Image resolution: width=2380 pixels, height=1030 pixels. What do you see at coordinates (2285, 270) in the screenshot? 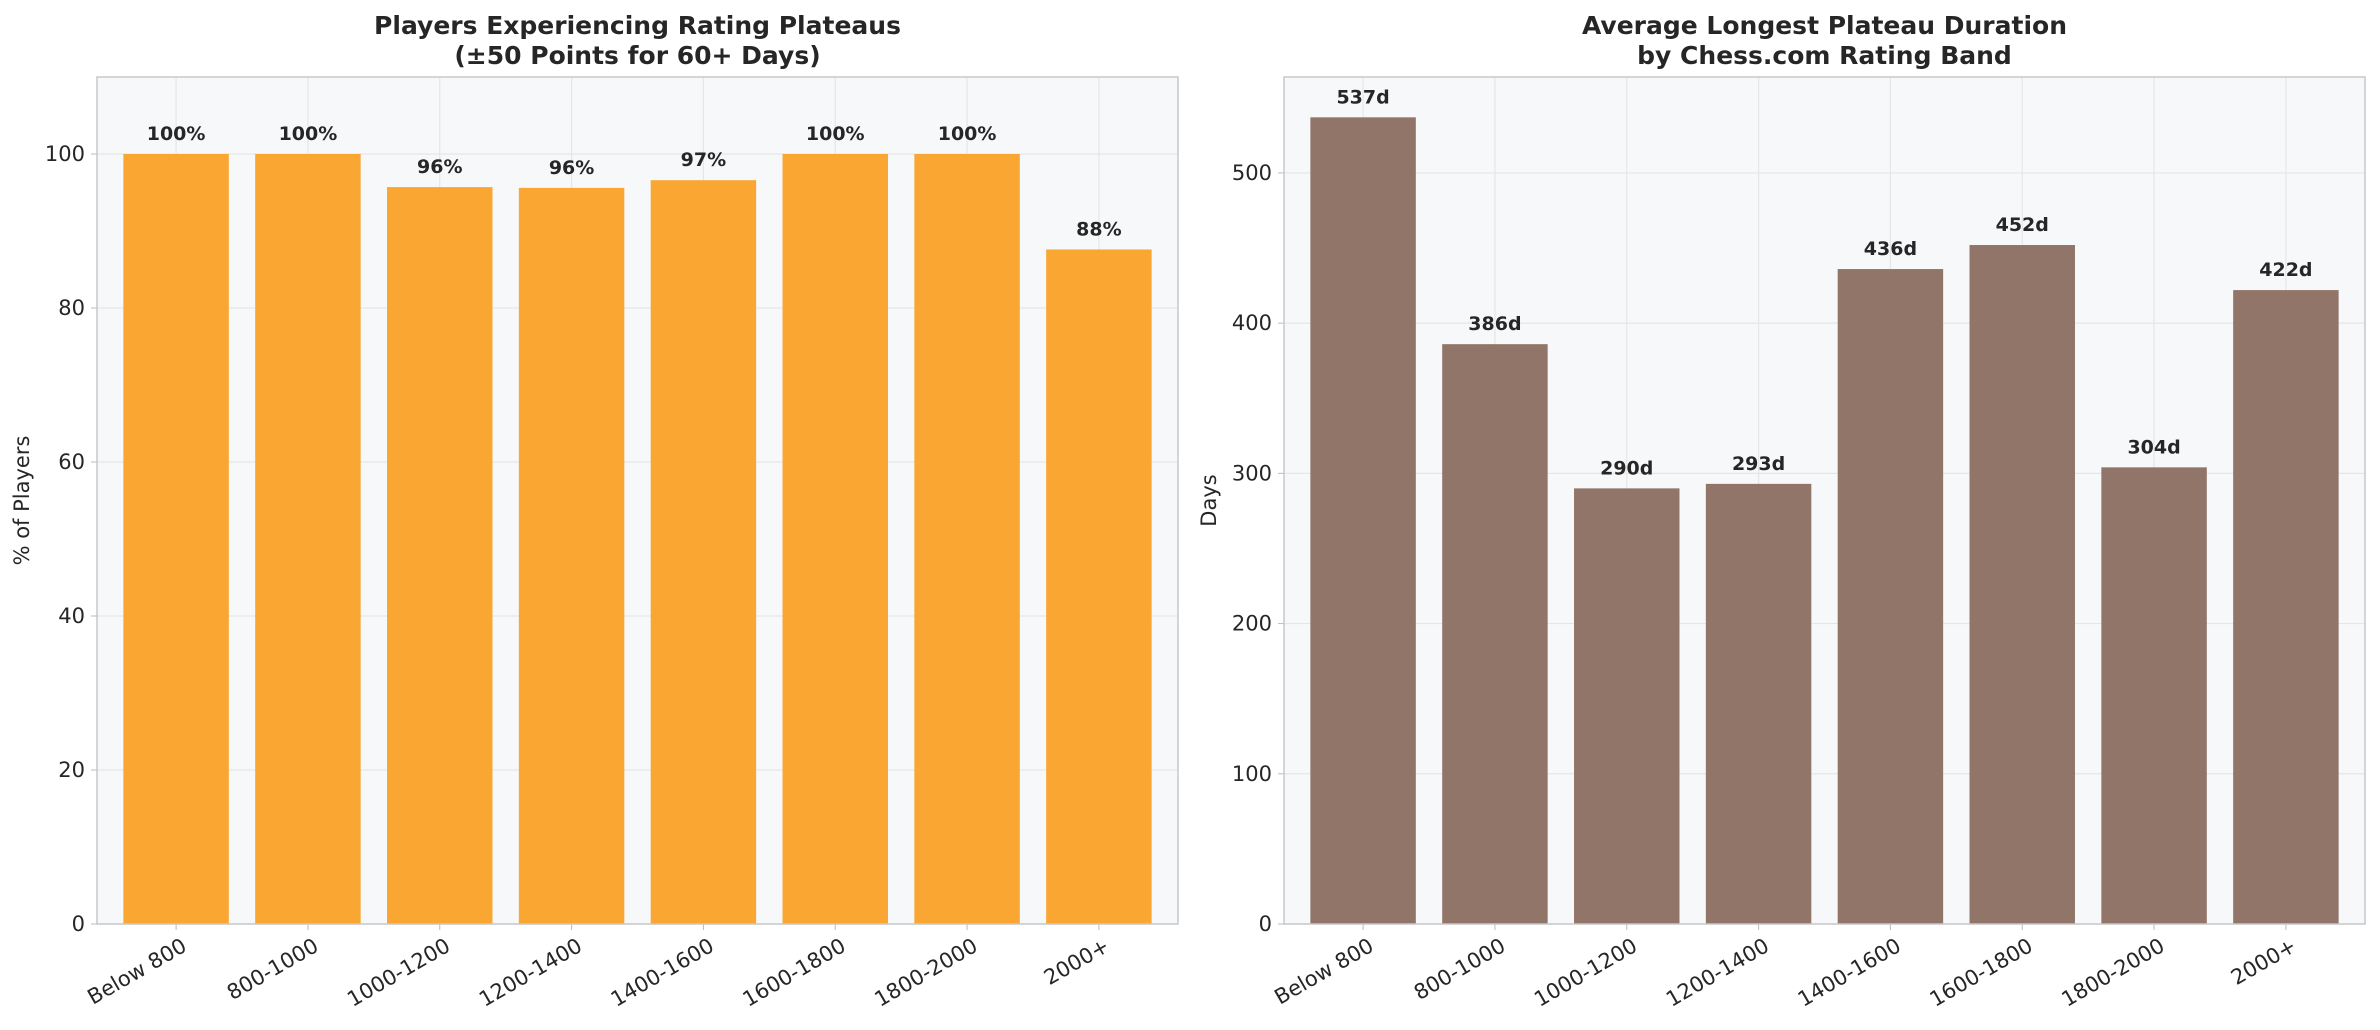
I see `value-label: 422d` at bounding box center [2285, 270].